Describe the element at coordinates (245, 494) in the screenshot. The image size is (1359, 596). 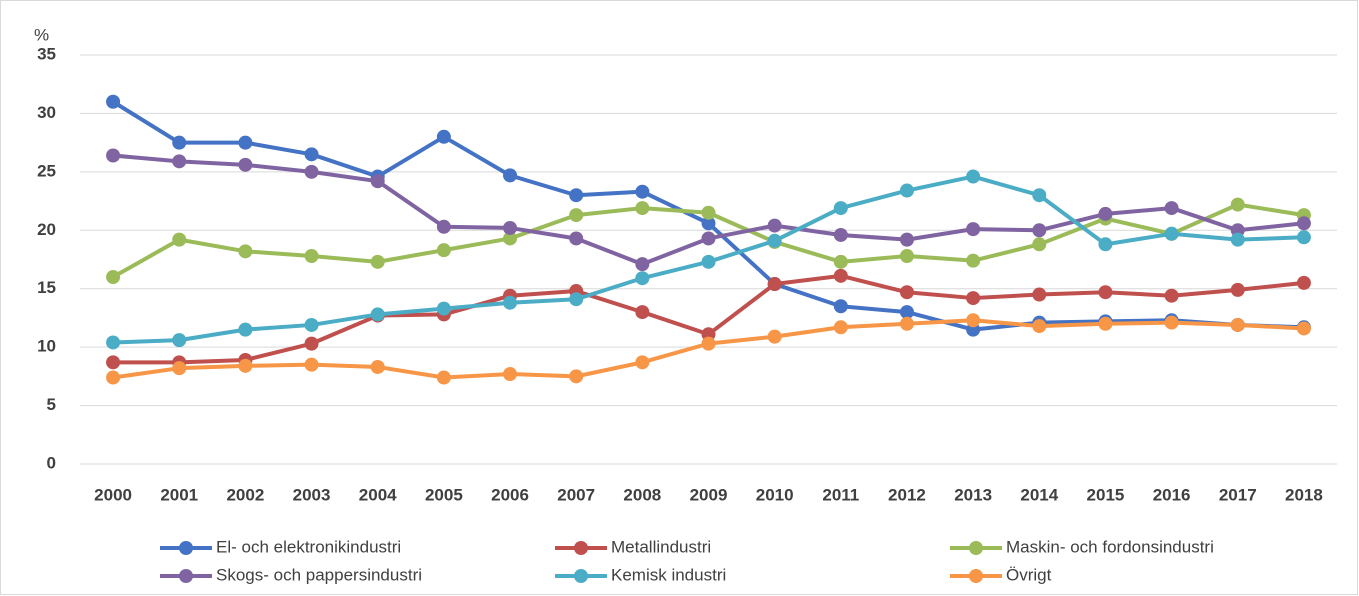
I see `x-tick-label: 2002` at that location.